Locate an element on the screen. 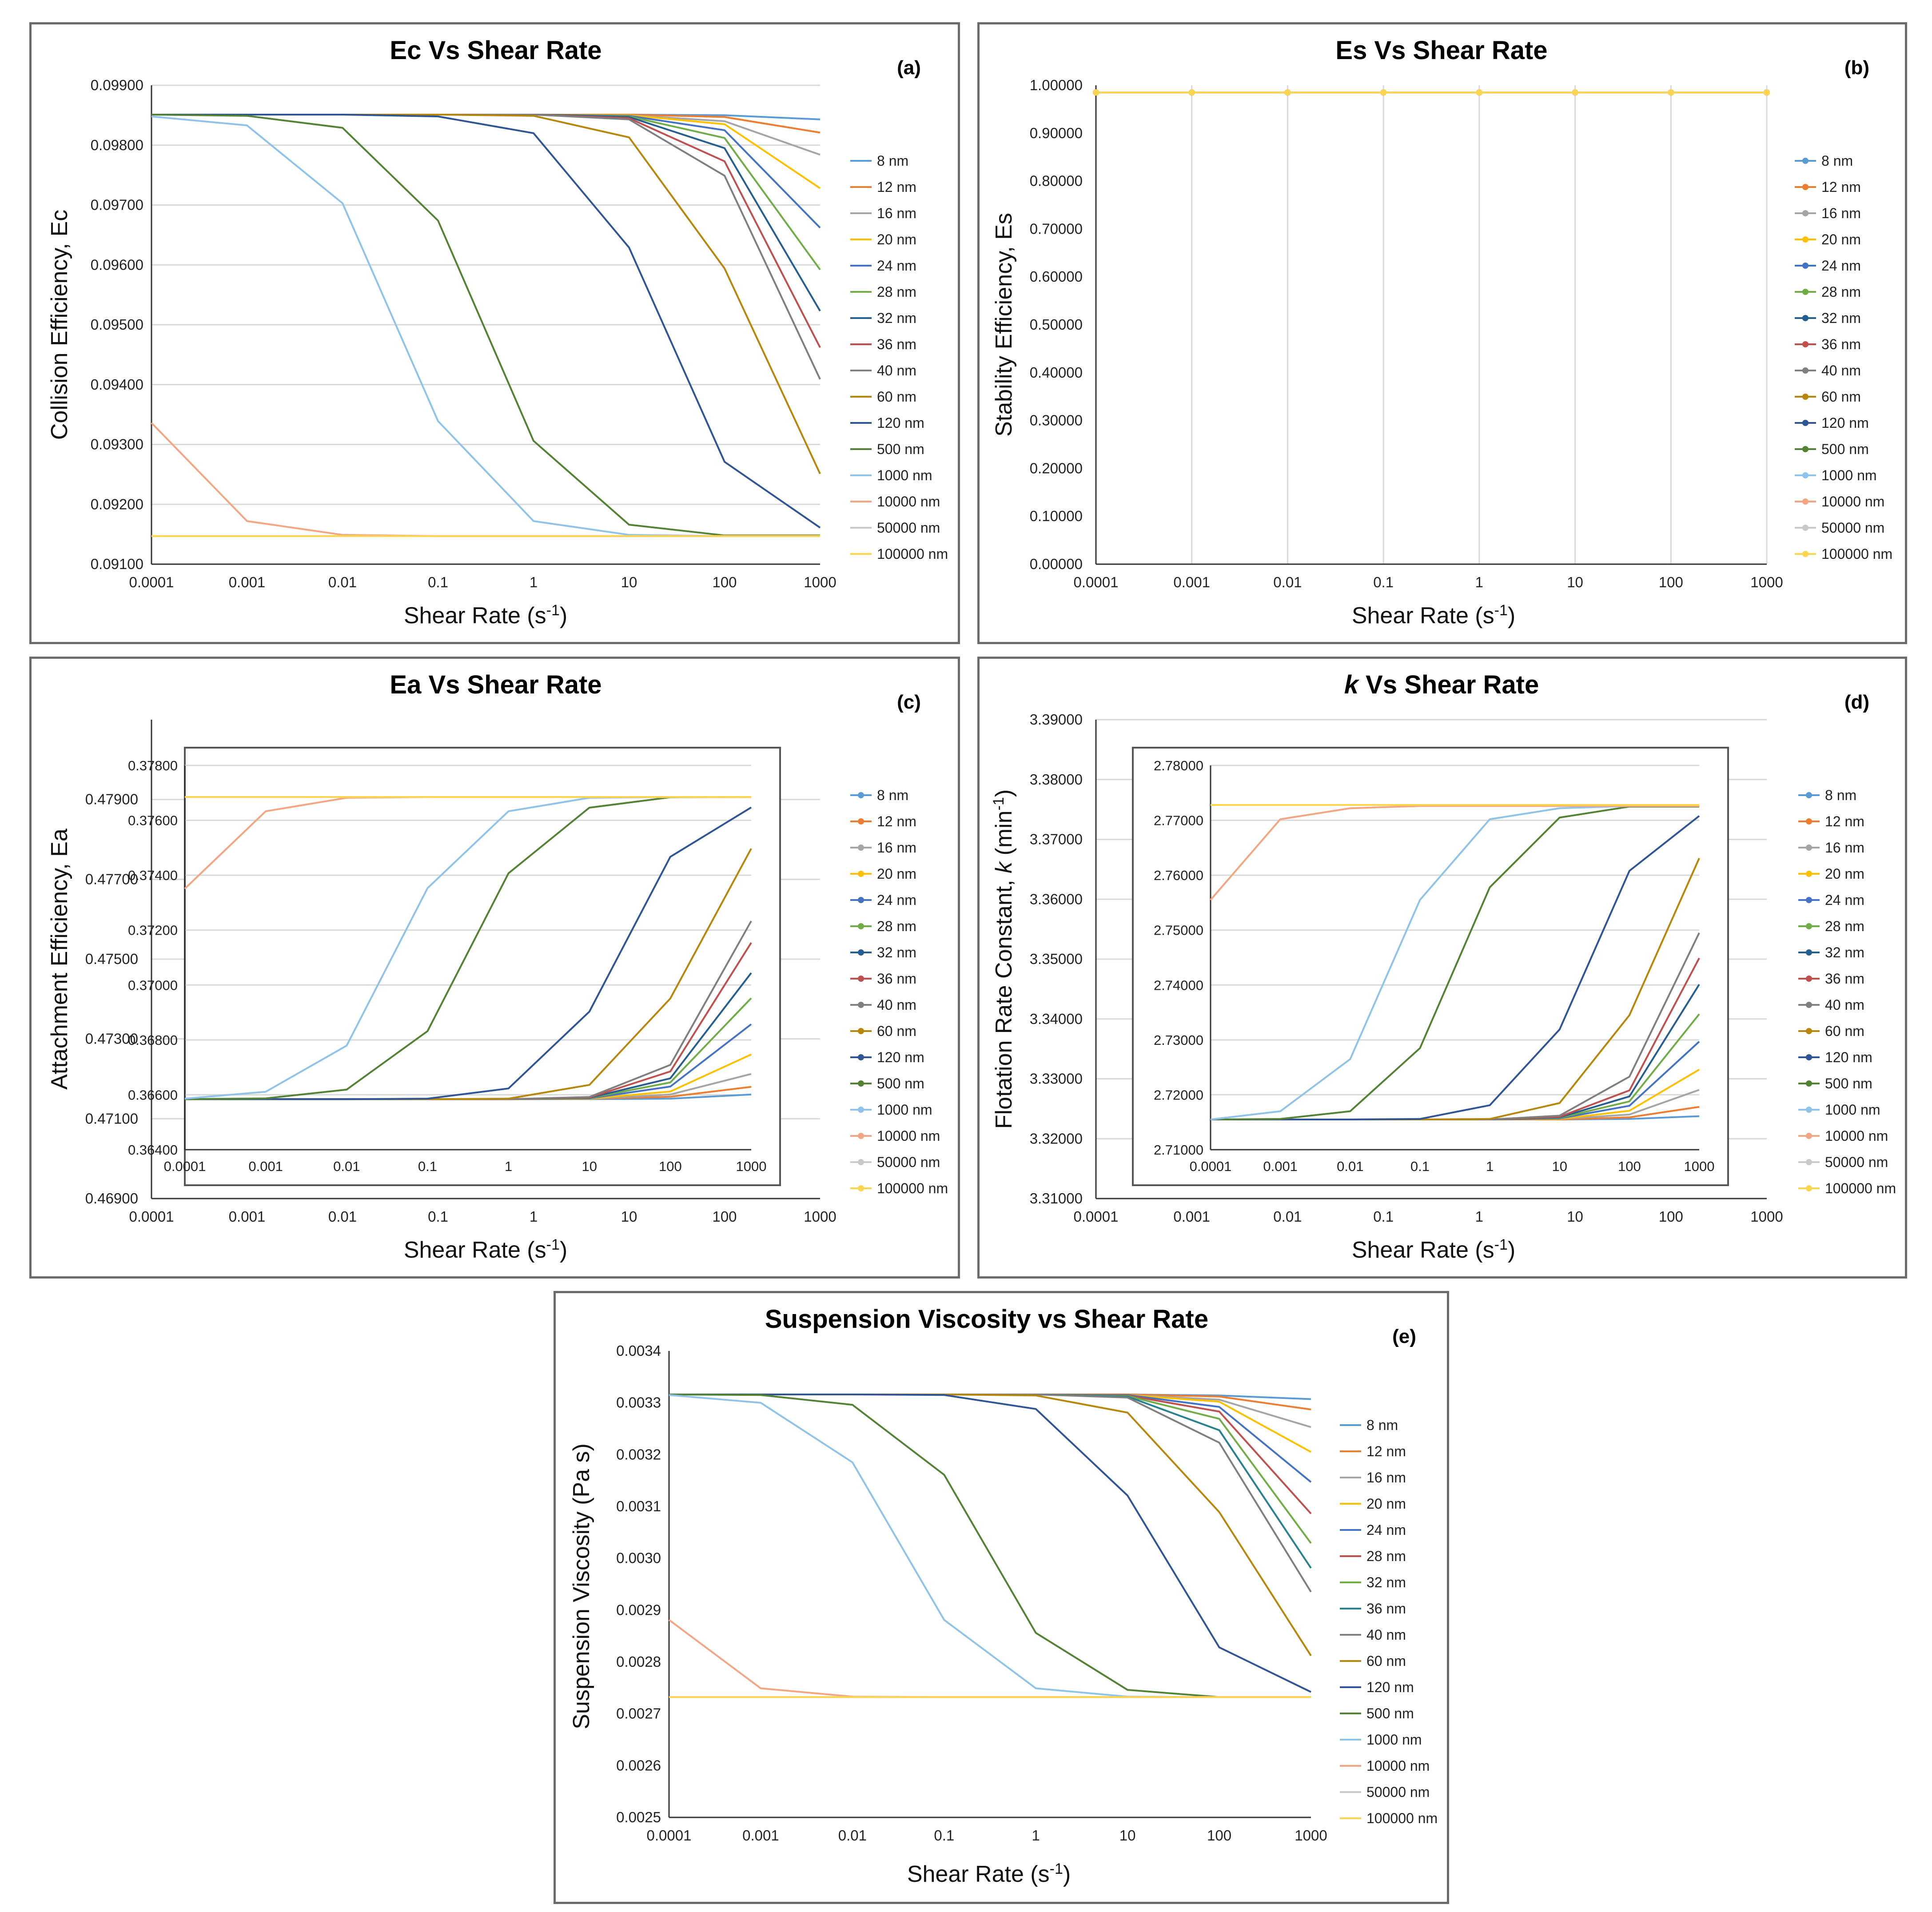  chart-e-legend-label: 24 nm is located at coordinates (1386, 1530).